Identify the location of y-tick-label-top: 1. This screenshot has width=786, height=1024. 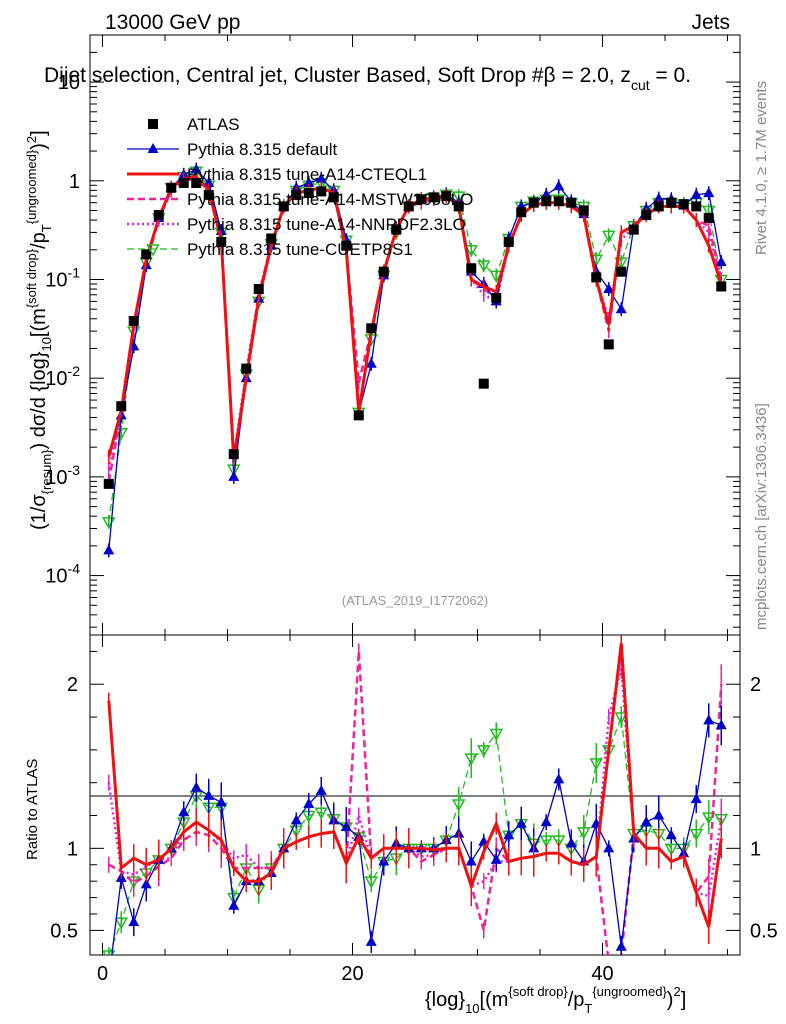
(74, 182).